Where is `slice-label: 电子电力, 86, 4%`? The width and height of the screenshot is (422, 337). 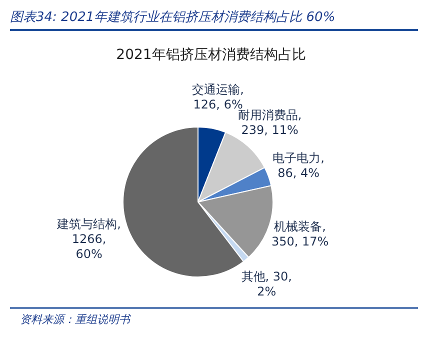
slice-label: 电子电力, 86, 4% is located at coordinates (298, 165).